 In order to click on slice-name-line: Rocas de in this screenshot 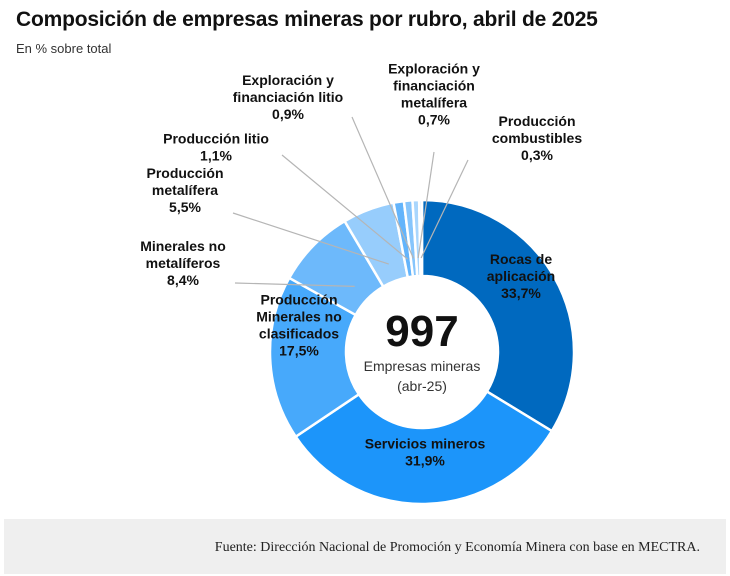, I will do `click(521, 259)`.